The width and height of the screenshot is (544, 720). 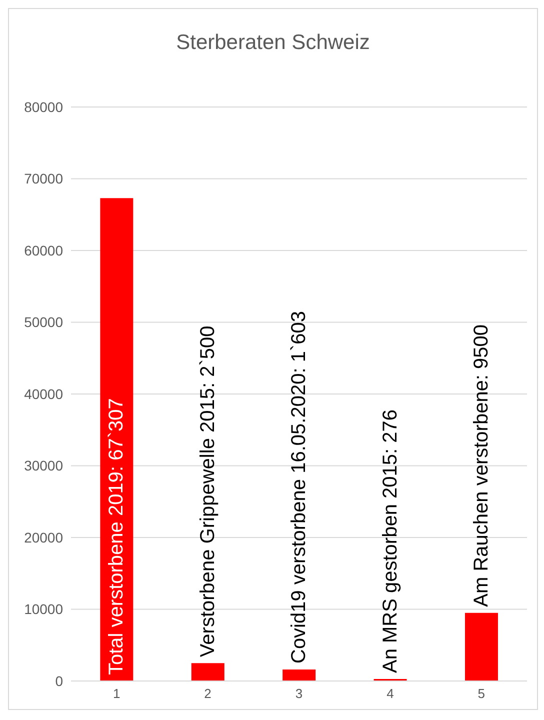 What do you see at coordinates (299, 694) in the screenshot?
I see `x-tick-label: 3` at bounding box center [299, 694].